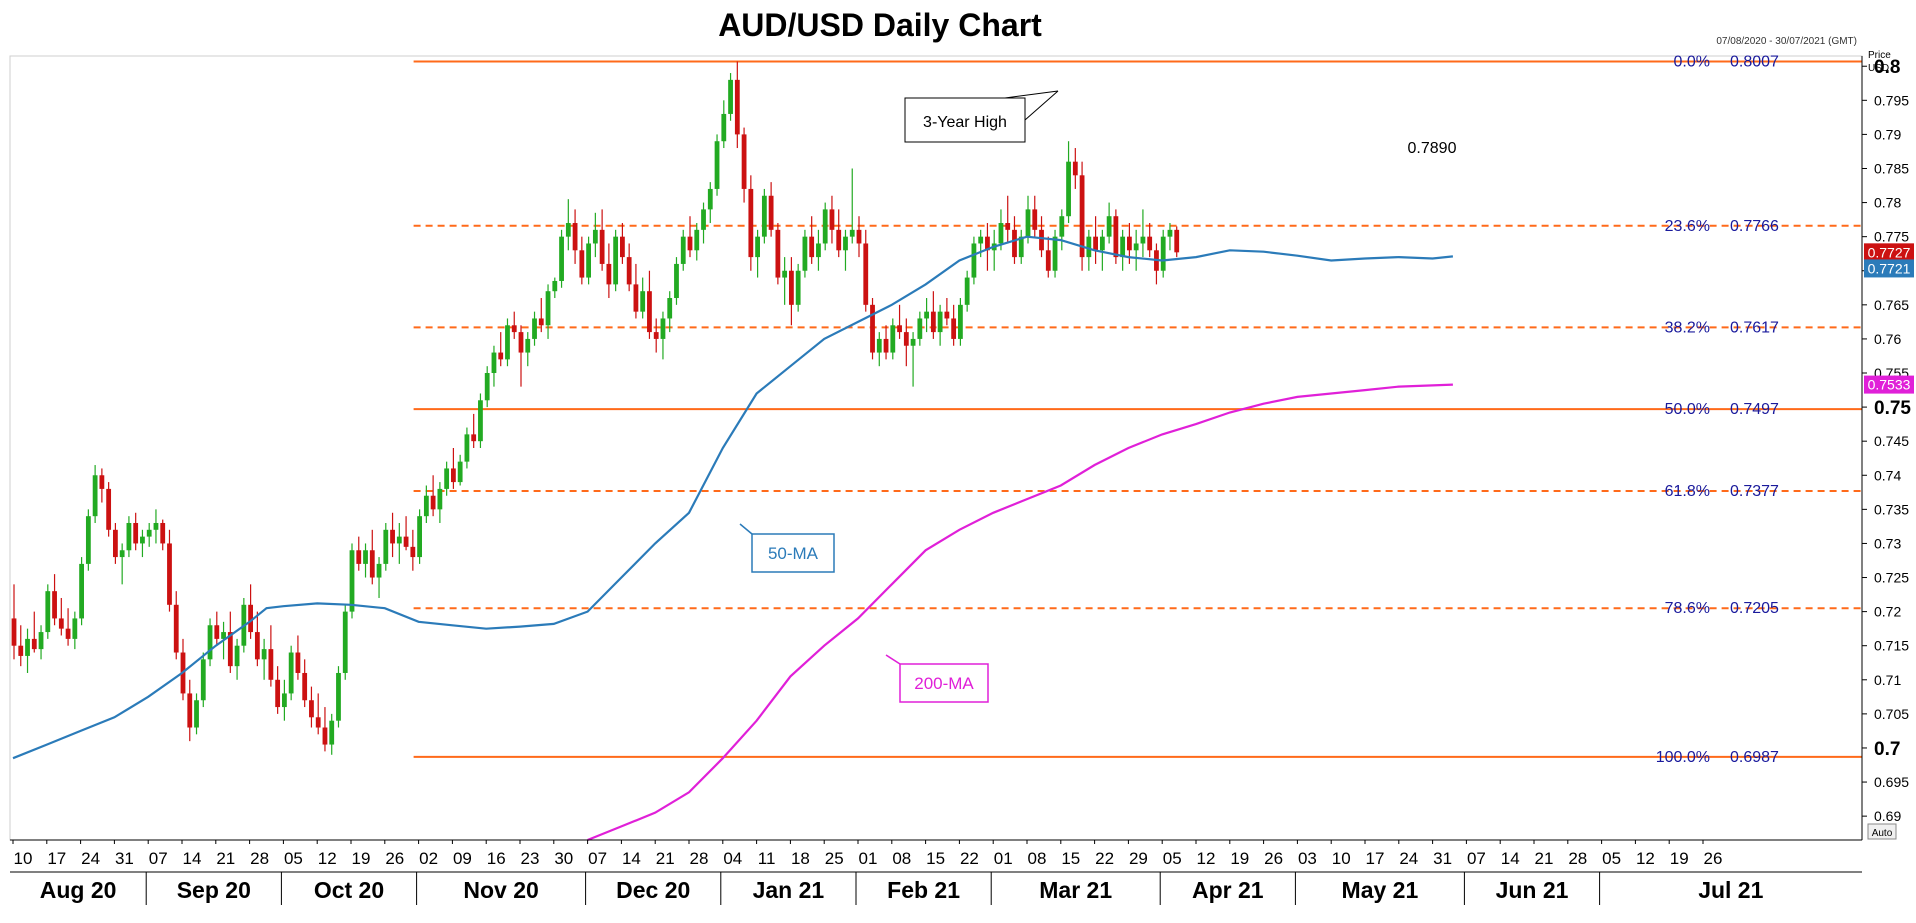  What do you see at coordinates (1889, 252) in the screenshot?
I see `price-tag-label: 0.7727` at bounding box center [1889, 252].